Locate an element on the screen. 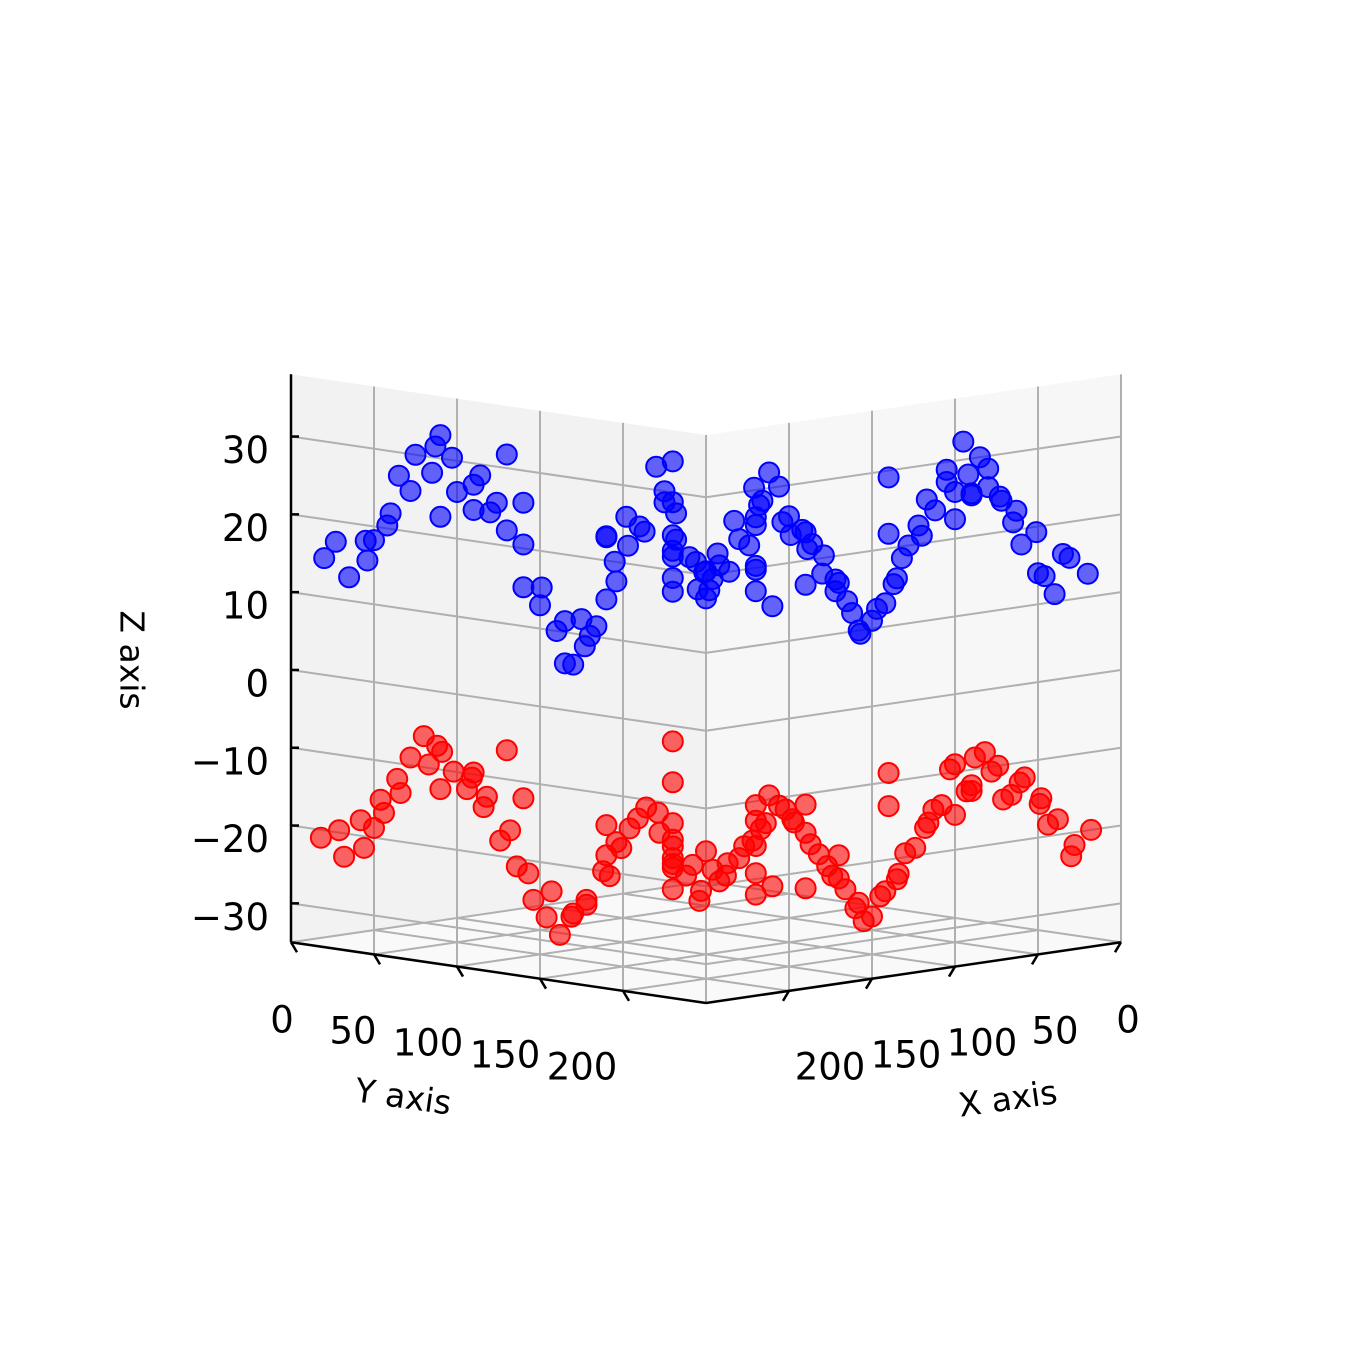 This screenshot has width=1350, height=1350. z-tick-label: −10 is located at coordinates (230, 761).